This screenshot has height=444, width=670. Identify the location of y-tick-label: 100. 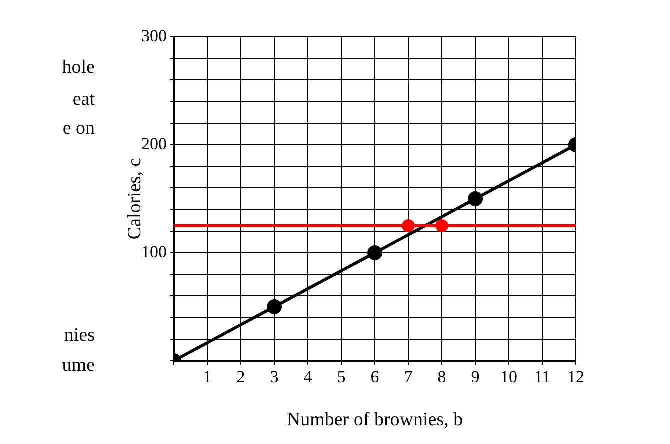
(154, 252).